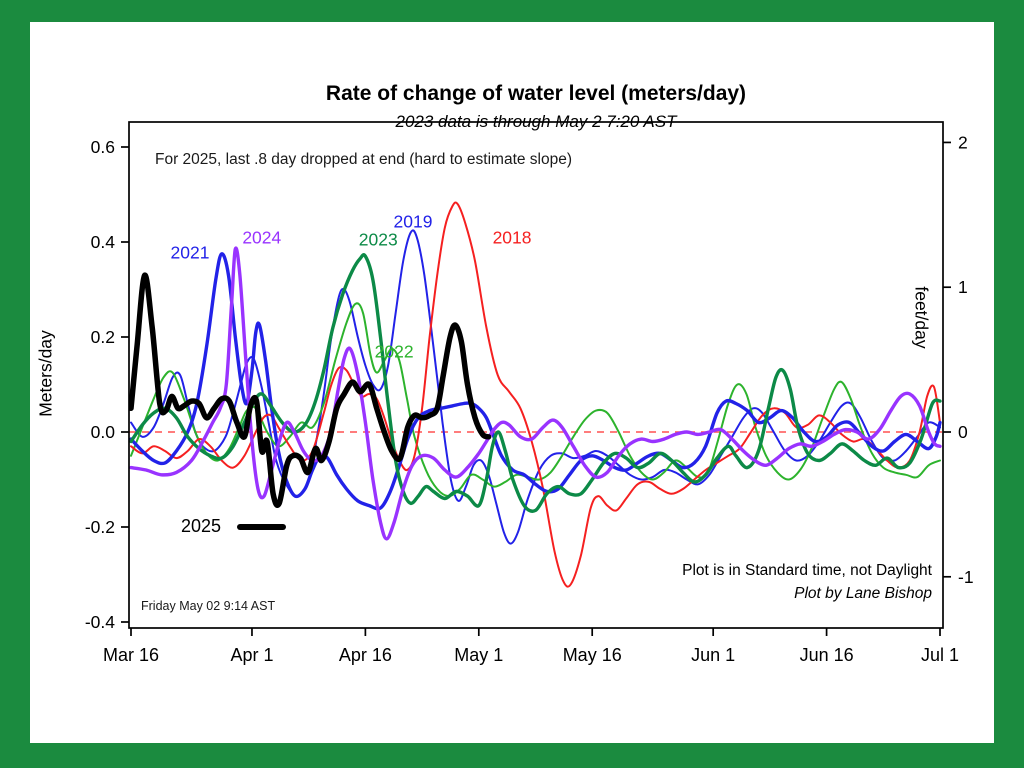  I want to click on y-left-tick-label: 0.0, so click(103, 432).